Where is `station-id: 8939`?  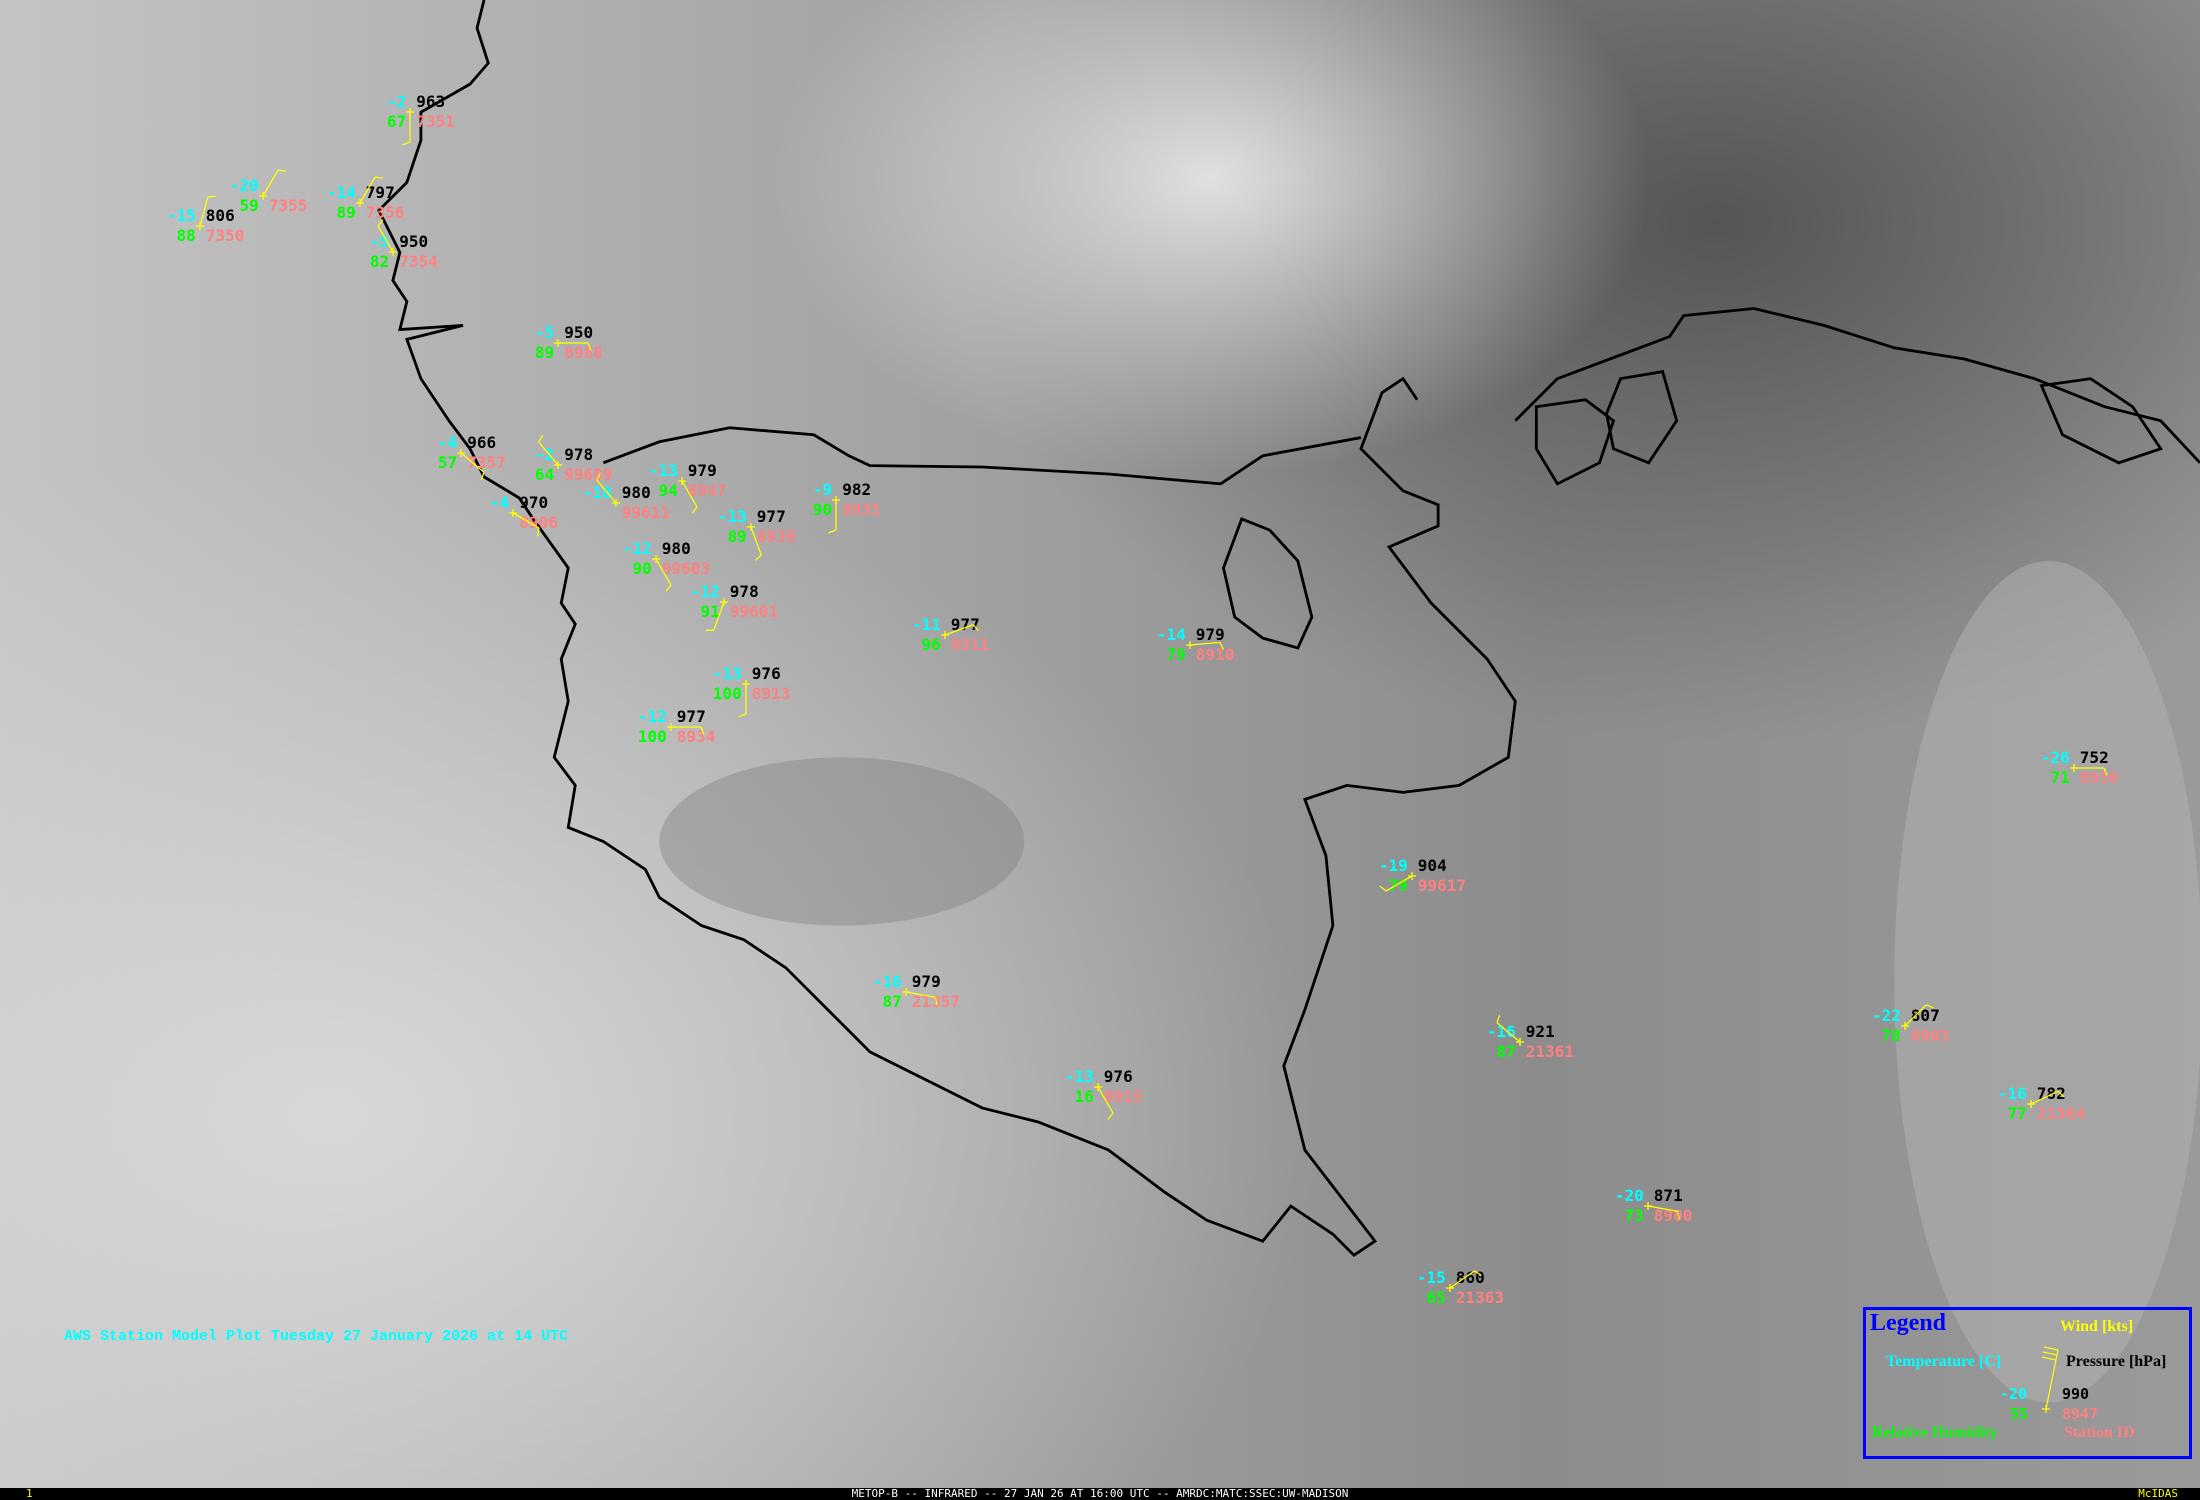
station-id: 8939 is located at coordinates (776, 536).